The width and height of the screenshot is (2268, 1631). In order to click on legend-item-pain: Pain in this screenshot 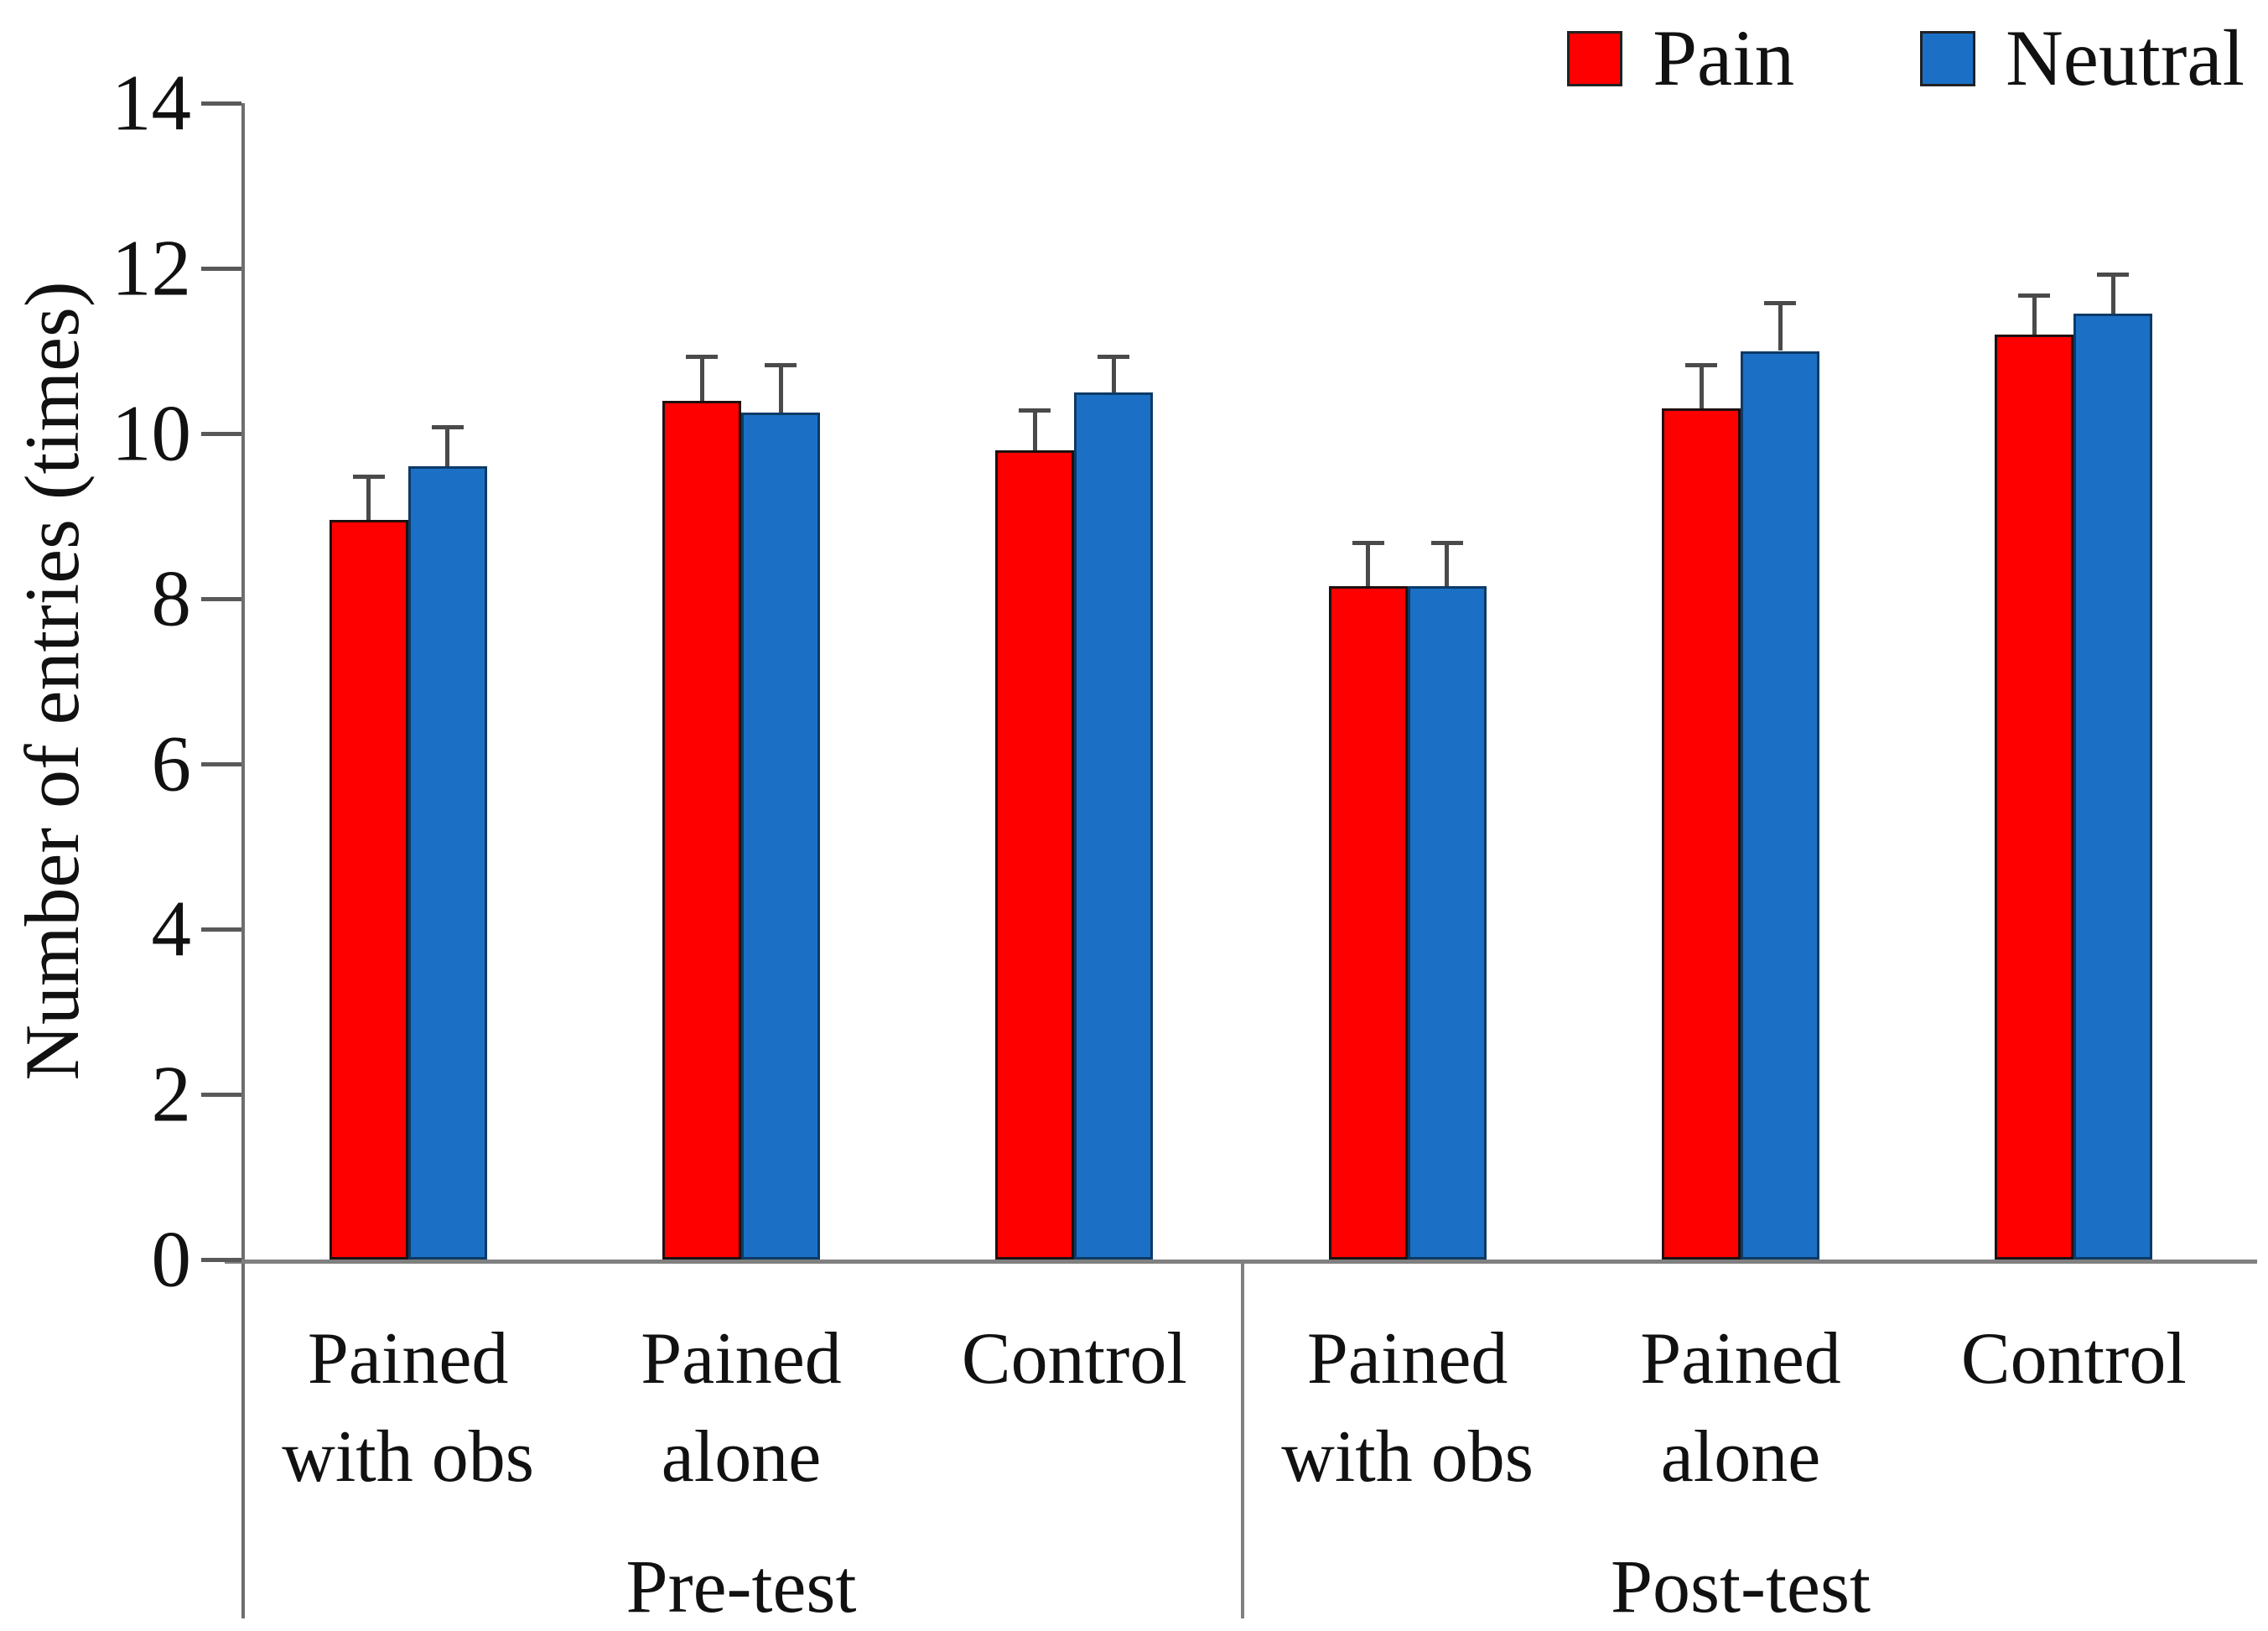, I will do `click(1680, 58)`.